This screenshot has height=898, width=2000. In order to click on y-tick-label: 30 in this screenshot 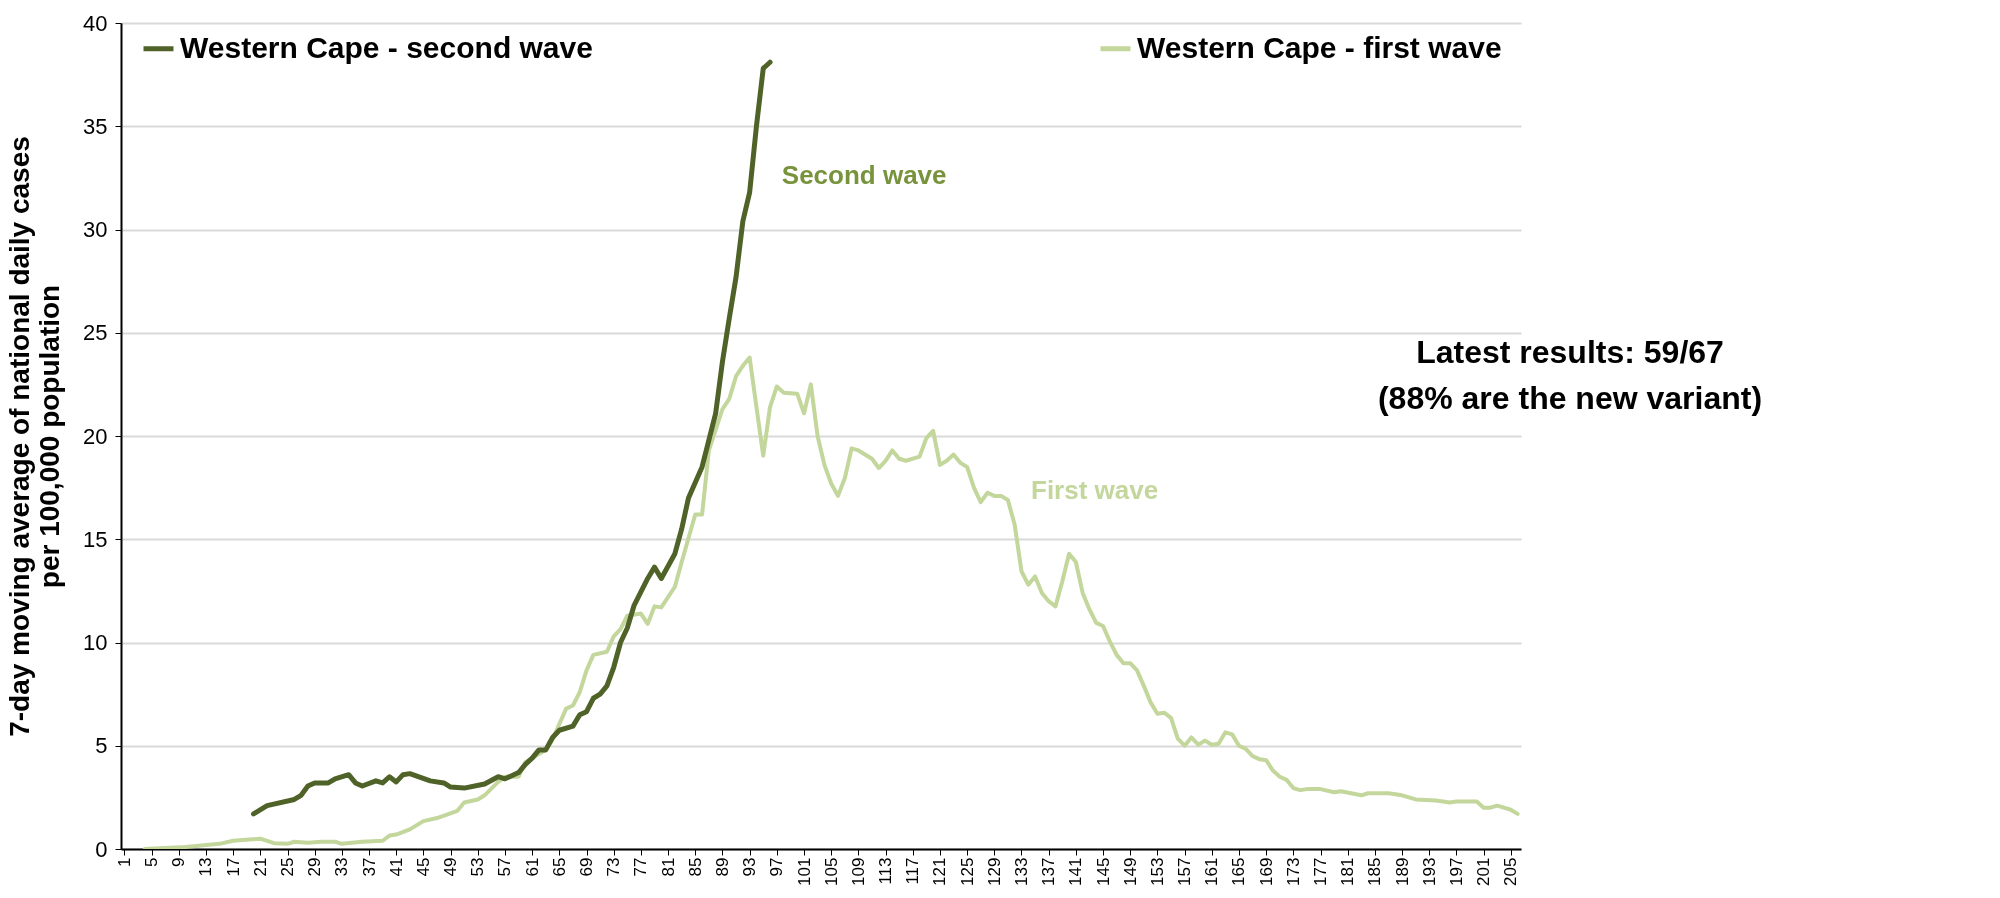, I will do `click(95, 229)`.